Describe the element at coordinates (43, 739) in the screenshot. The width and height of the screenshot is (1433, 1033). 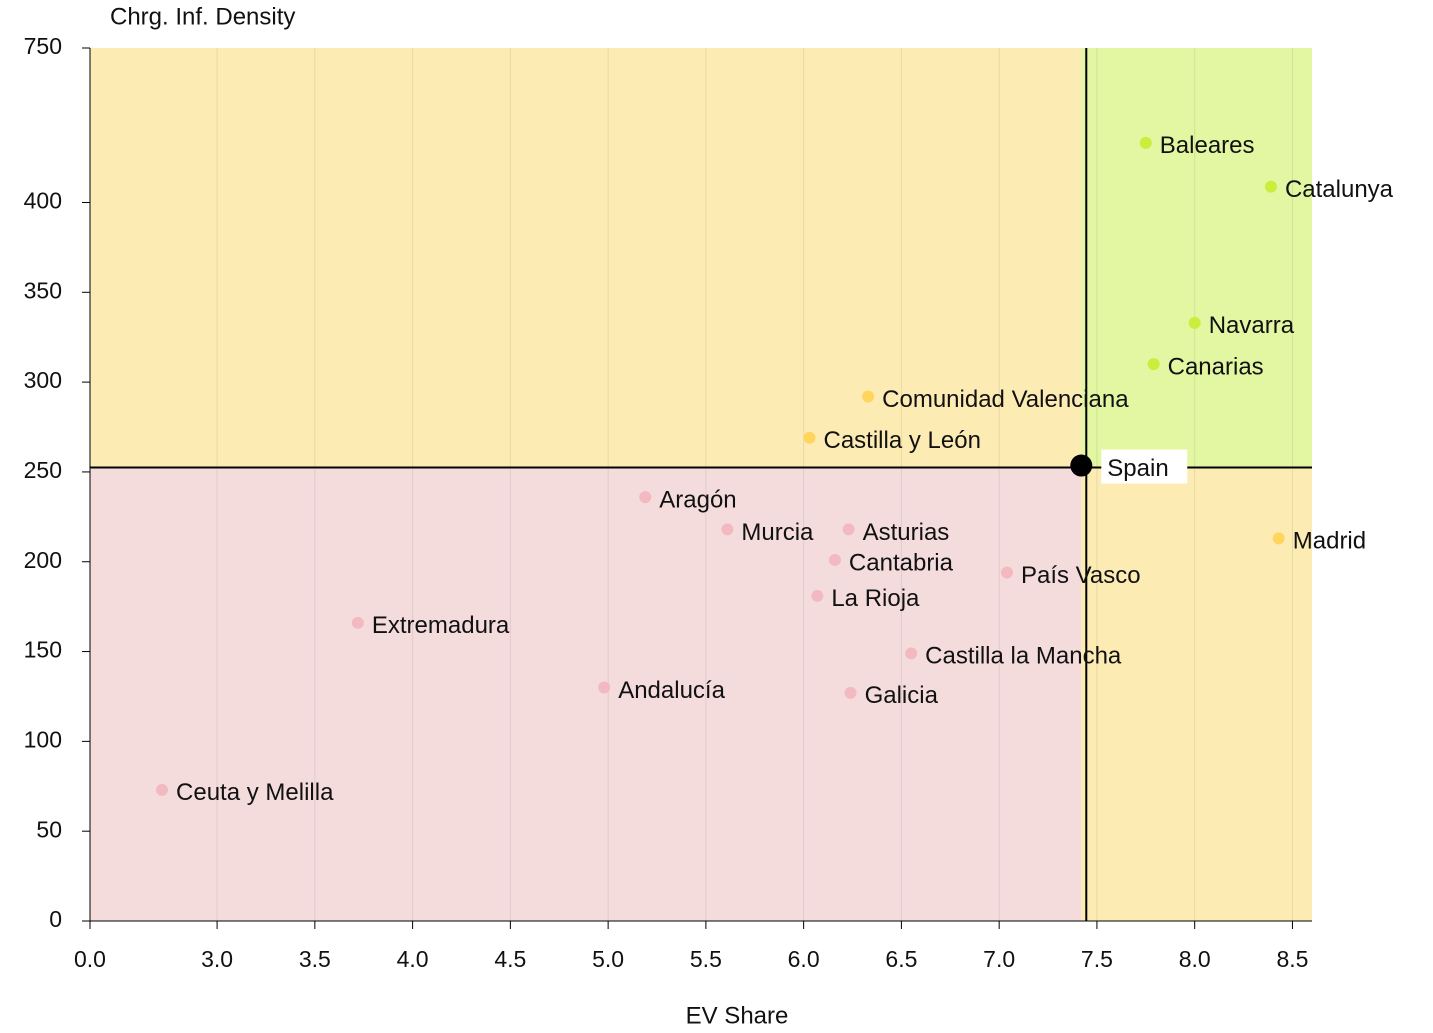
I see `y-tick-label: 100` at that location.